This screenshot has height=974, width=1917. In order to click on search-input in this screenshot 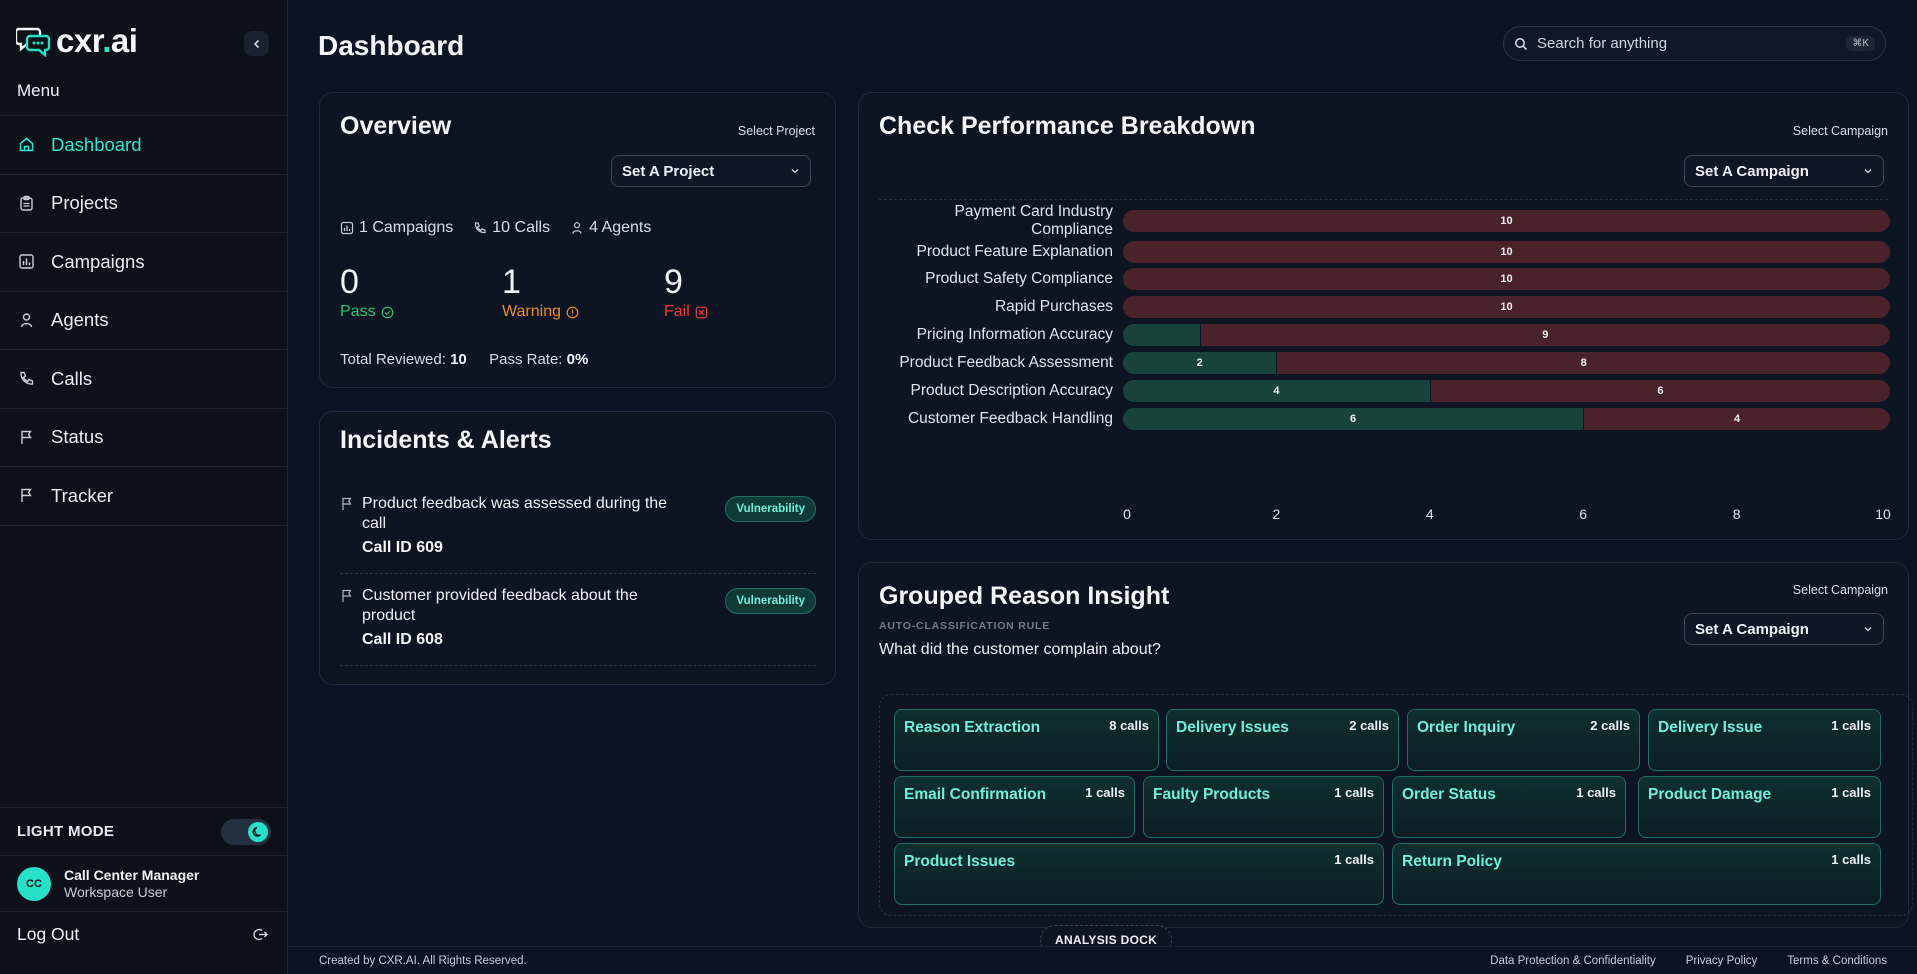, I will do `click(1687, 43)`.